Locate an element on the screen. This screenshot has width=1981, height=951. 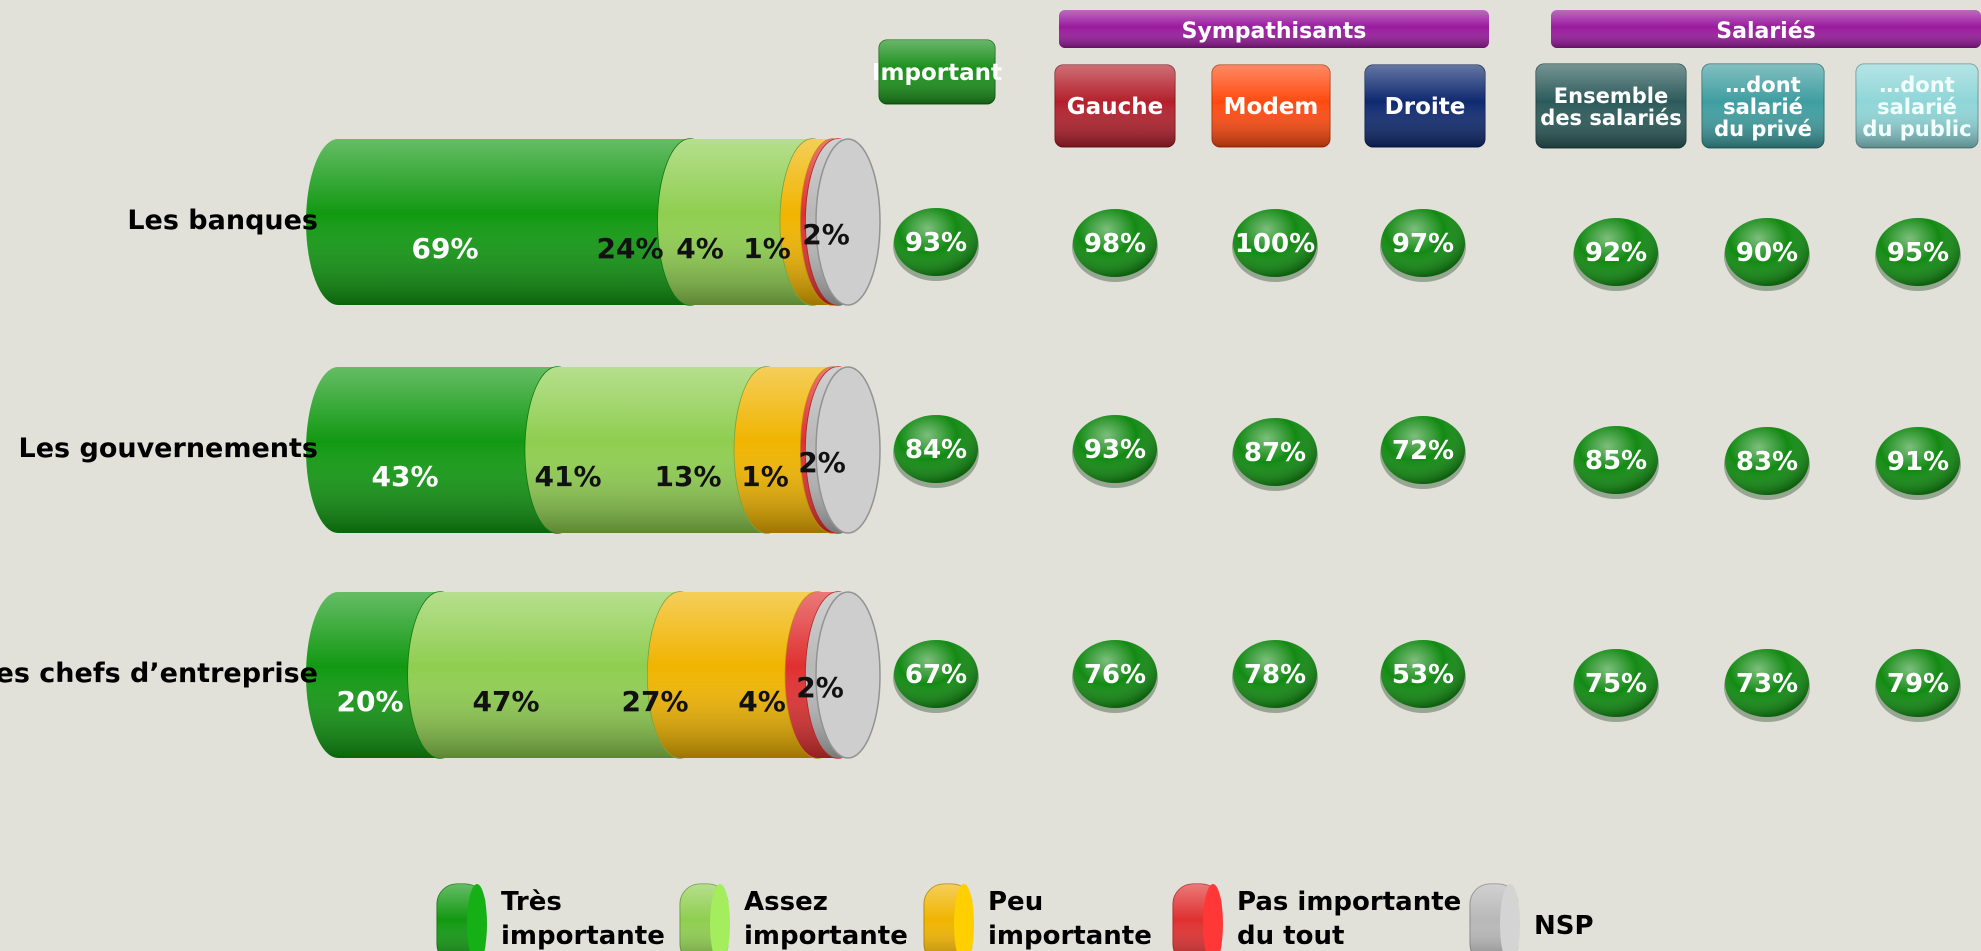
legend-item-pas-importante-du-tout: Pas importante du tout is located at coordinates (1316, 917).